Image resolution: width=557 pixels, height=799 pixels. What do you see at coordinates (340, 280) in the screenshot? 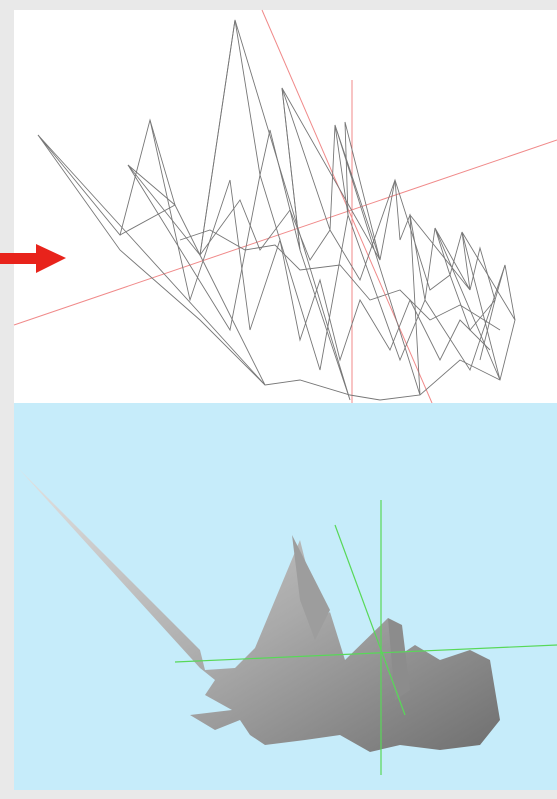
I see `mesh-edges` at bounding box center [340, 280].